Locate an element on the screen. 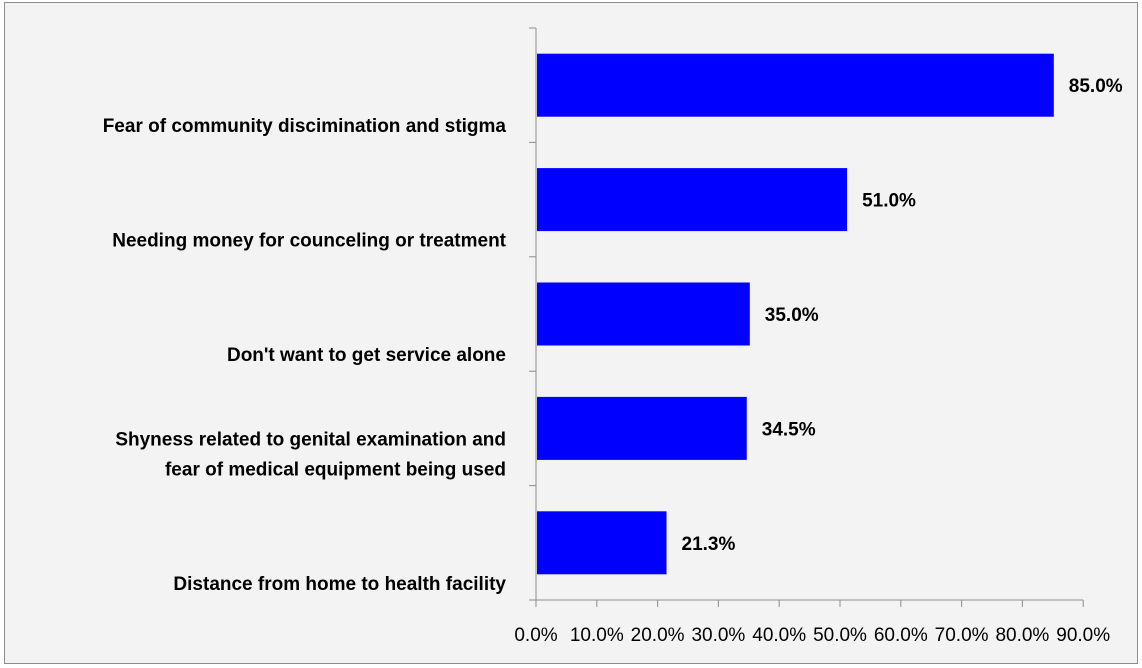 The width and height of the screenshot is (1142, 668). data-label: 85.0% is located at coordinates (1096, 86).